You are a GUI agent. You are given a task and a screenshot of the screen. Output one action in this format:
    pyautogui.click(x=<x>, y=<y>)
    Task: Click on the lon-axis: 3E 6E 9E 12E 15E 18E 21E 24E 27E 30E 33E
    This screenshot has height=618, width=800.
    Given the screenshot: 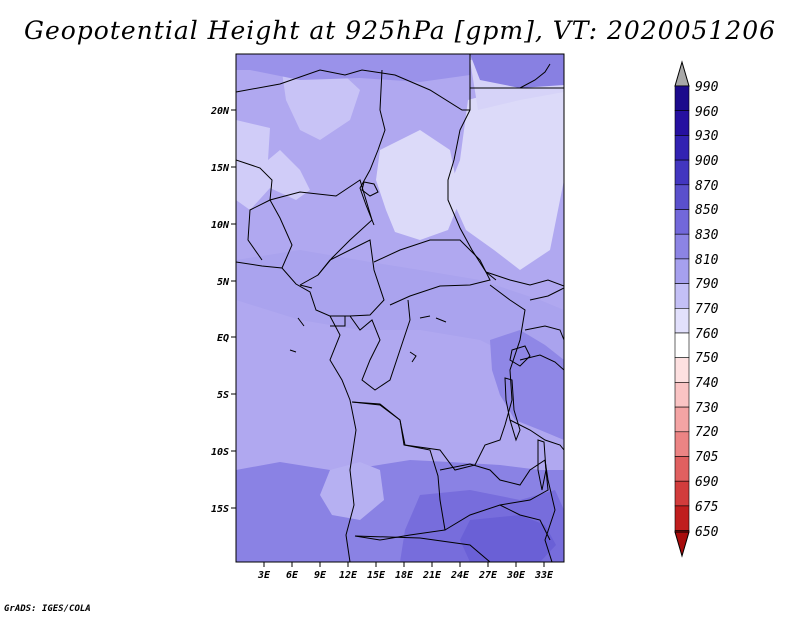 What is the action you would take?
    pyautogui.click(x=405, y=571)
    